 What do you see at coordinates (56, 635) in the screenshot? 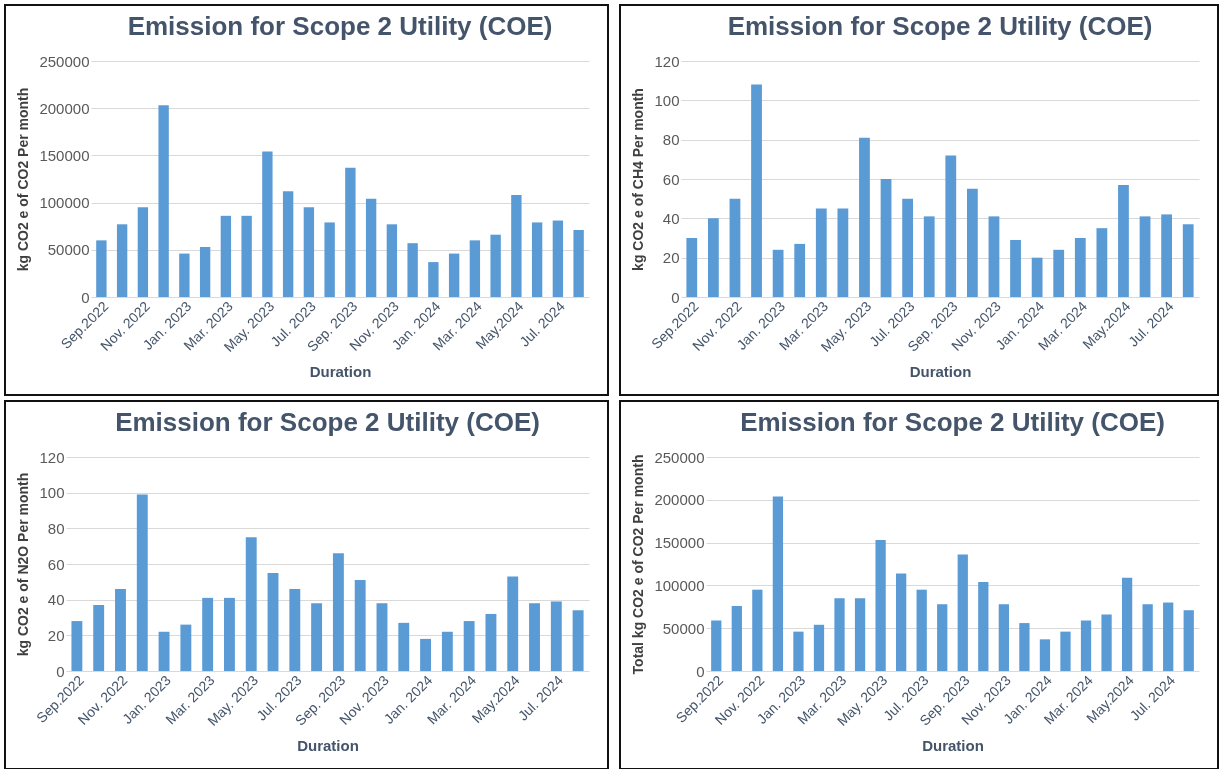
I see `y-tick-label: 20` at bounding box center [56, 635].